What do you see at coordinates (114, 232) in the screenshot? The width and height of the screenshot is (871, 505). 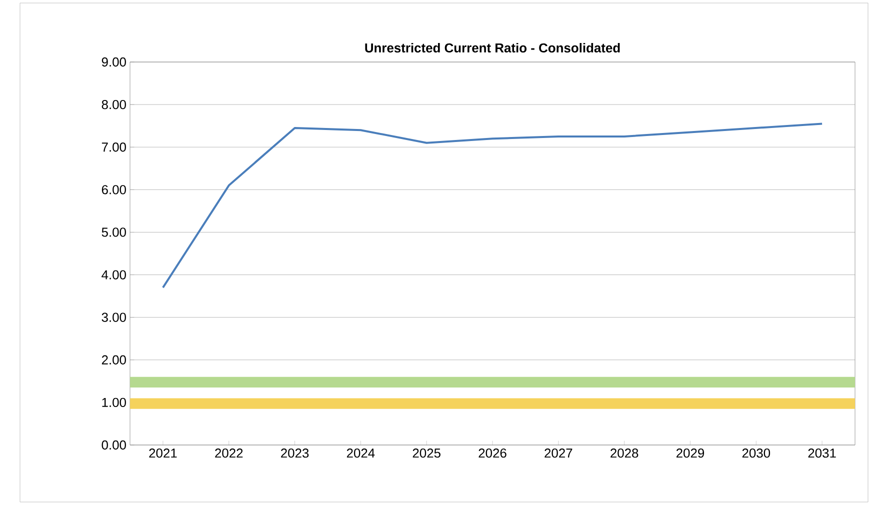 I see `y-tick-label: 5.00` at bounding box center [114, 232].